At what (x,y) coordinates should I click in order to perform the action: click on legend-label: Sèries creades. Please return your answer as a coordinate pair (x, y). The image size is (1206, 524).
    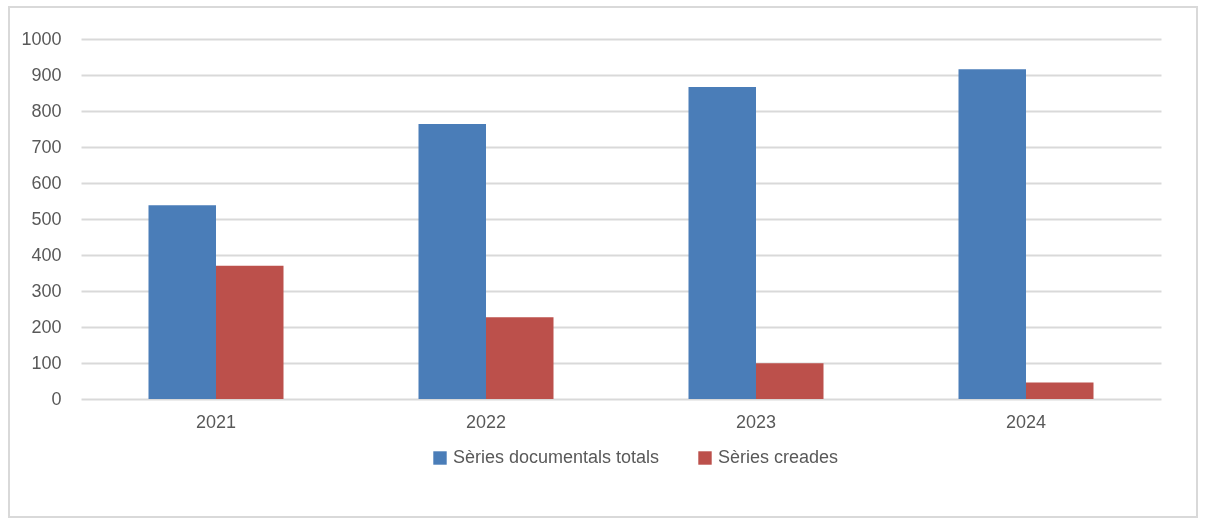
    Looking at the image, I should click on (778, 457).